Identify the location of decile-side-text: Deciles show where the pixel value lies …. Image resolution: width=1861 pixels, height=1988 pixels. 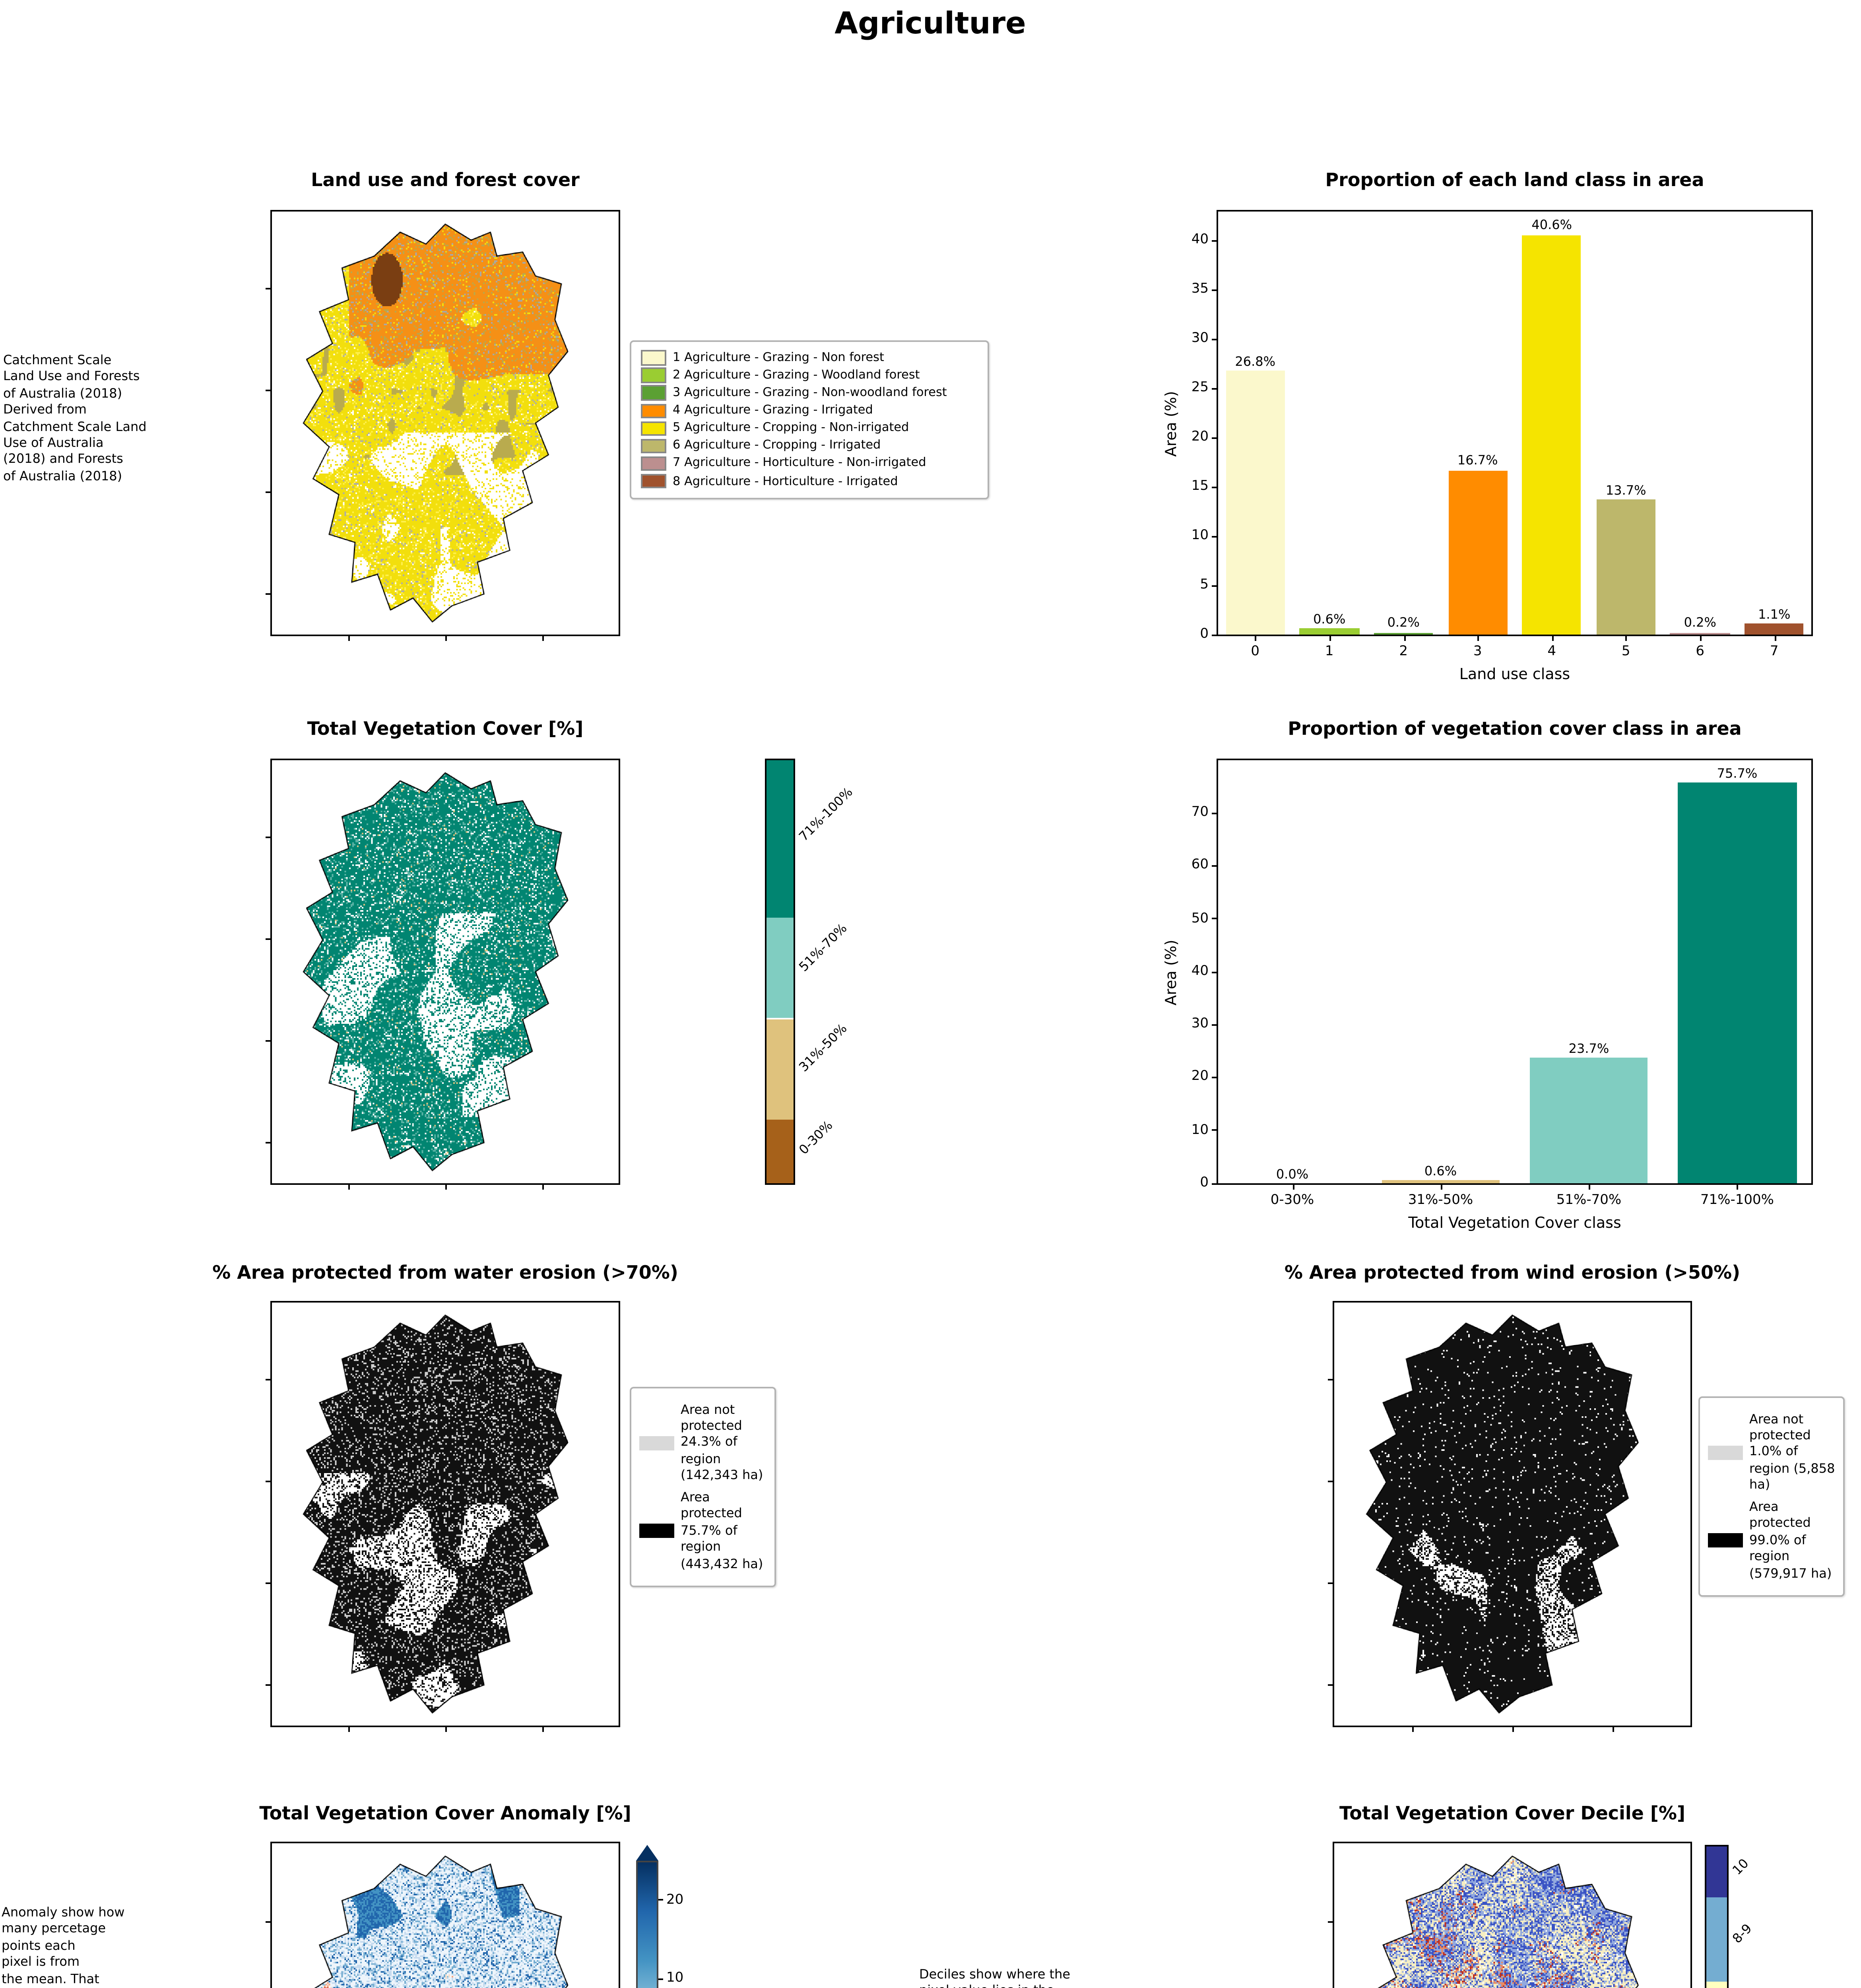
(995, 1977).